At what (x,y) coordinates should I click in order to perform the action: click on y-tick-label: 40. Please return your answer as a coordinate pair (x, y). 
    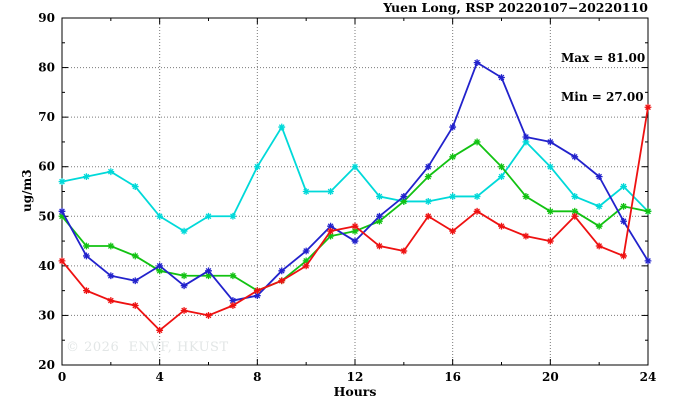
    Looking at the image, I should click on (46, 266).